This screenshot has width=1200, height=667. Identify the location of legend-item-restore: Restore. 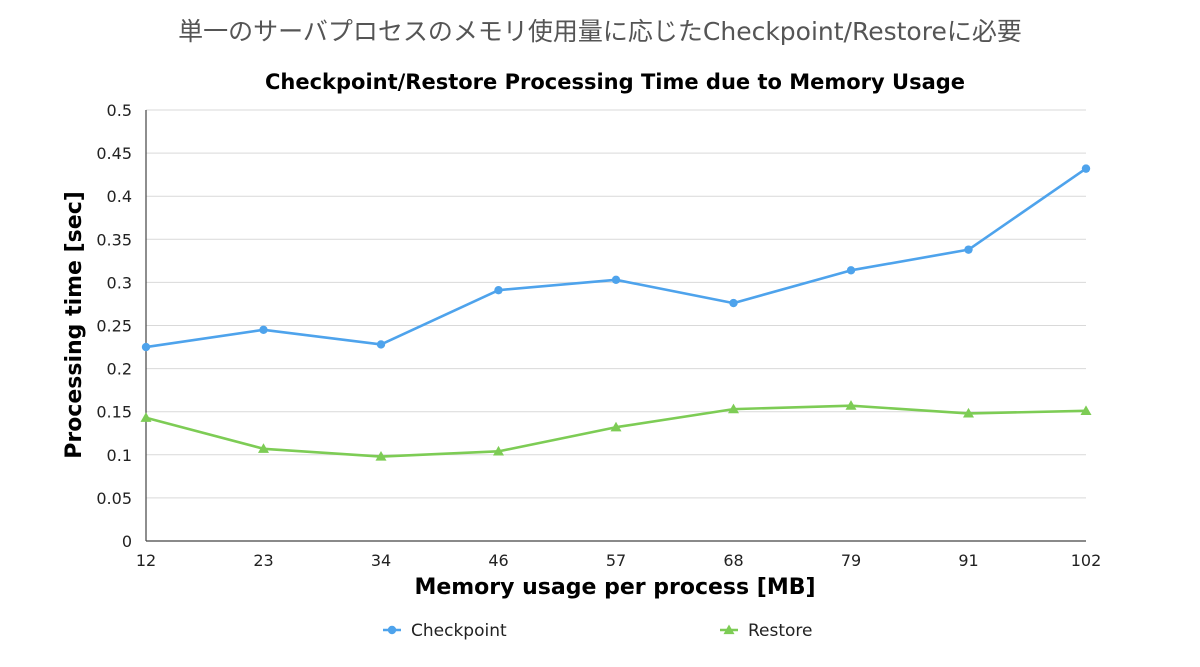
(766, 631).